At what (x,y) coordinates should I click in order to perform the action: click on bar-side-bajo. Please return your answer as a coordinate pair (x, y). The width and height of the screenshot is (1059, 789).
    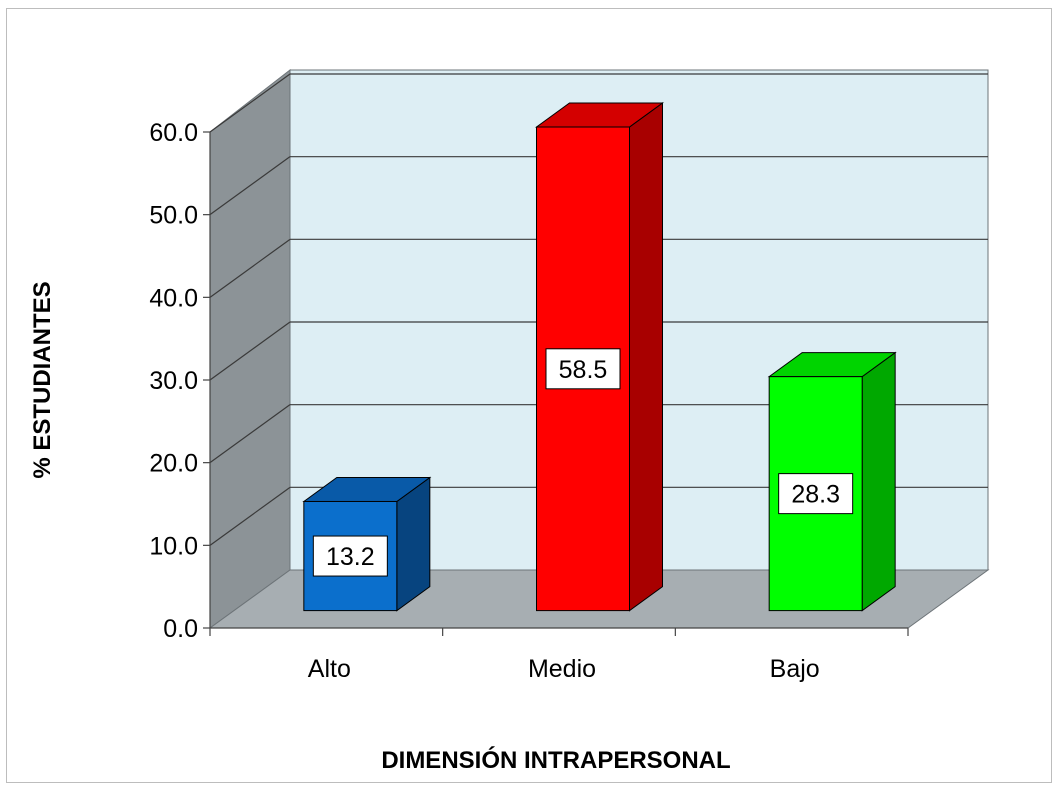
    Looking at the image, I should click on (878, 481).